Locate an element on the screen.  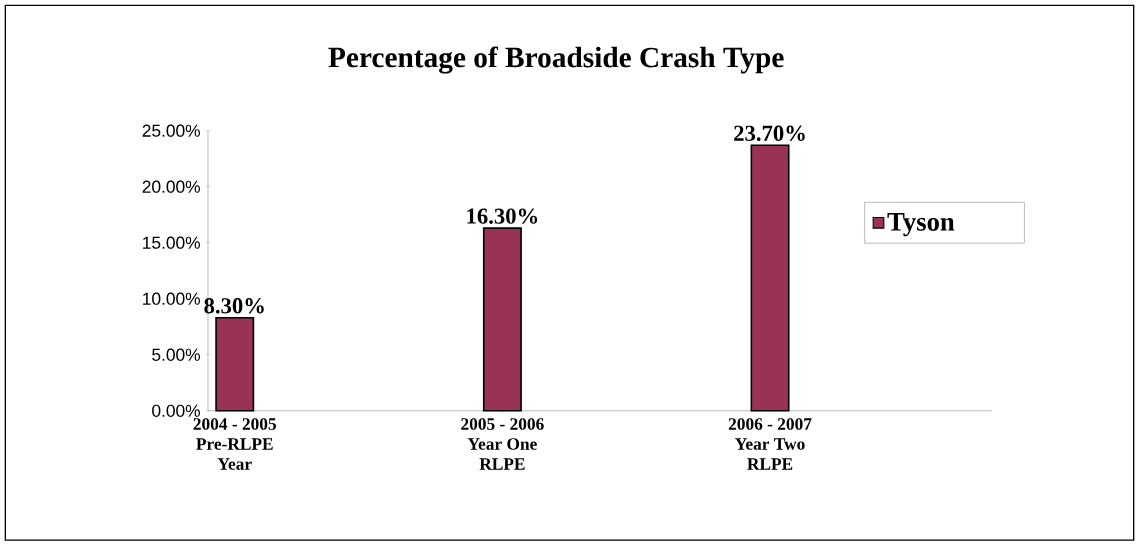
y-tick-label: 15.00% is located at coordinates (171, 242).